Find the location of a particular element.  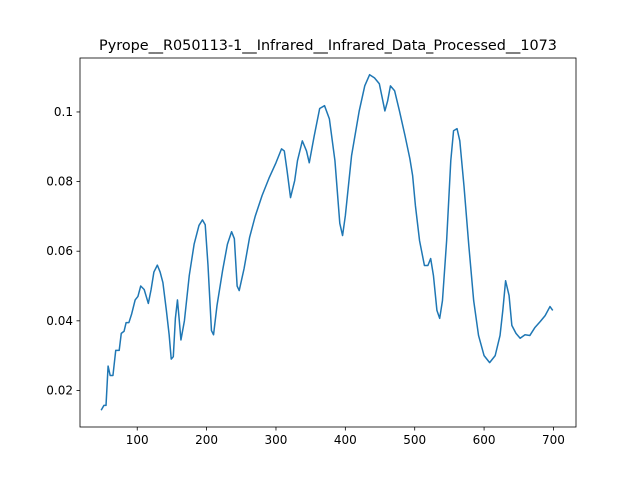

y-tick-label: 0.02 is located at coordinates (59, 390).